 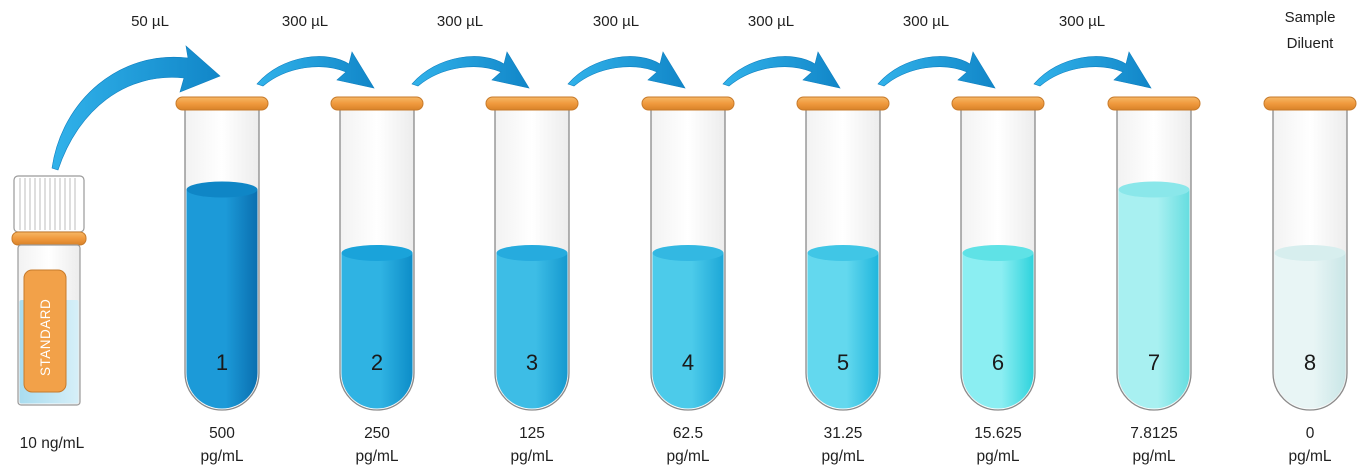 What do you see at coordinates (45, 337) in the screenshot?
I see `standard-label: STANDARD` at bounding box center [45, 337].